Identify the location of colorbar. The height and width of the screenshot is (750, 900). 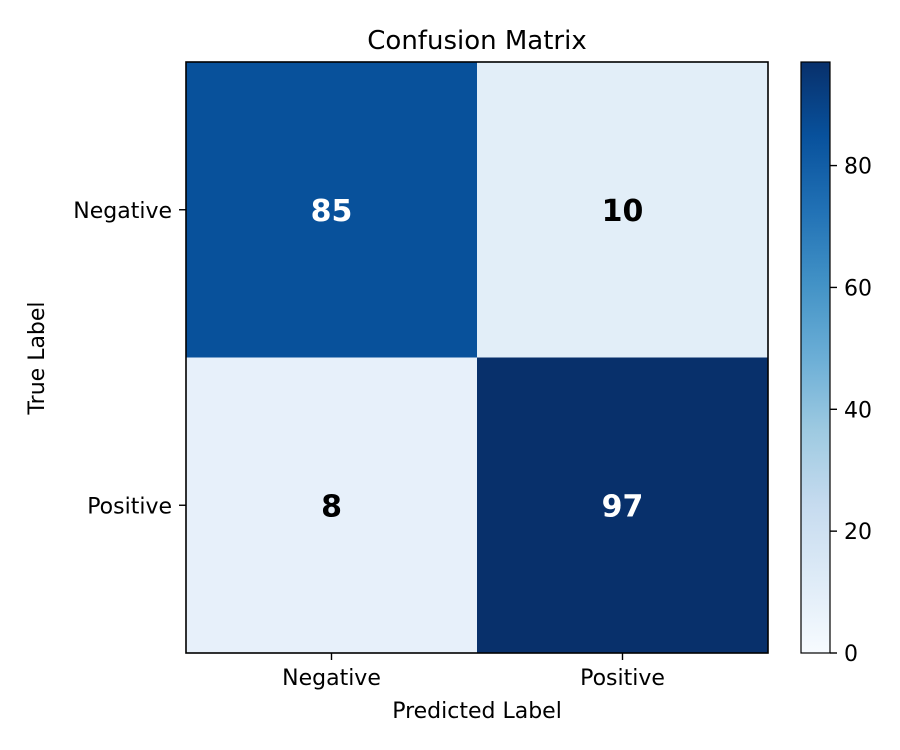
(815, 357).